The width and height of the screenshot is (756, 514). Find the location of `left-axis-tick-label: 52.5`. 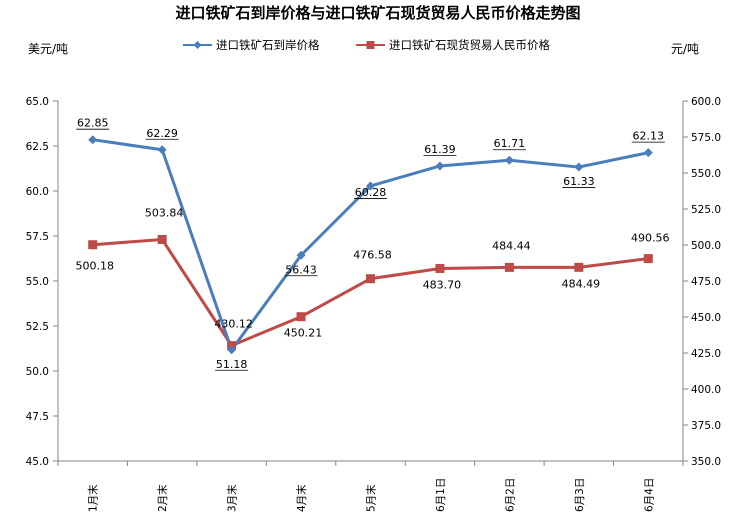

left-axis-tick-label: 52.5 is located at coordinates (37, 327).